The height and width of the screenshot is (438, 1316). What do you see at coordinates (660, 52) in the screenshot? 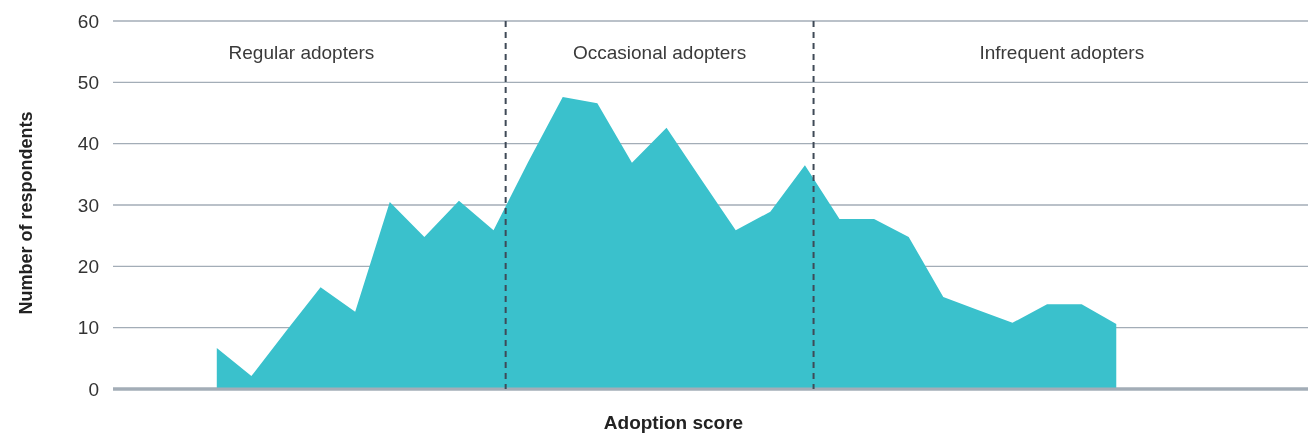
I see `annotation: Occasional adopters` at bounding box center [660, 52].